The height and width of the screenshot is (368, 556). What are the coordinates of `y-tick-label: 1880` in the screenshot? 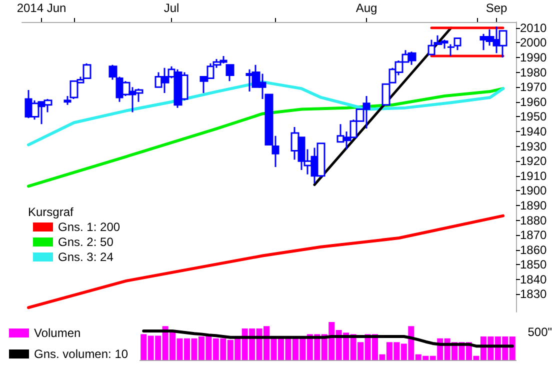 It's located at (534, 220).